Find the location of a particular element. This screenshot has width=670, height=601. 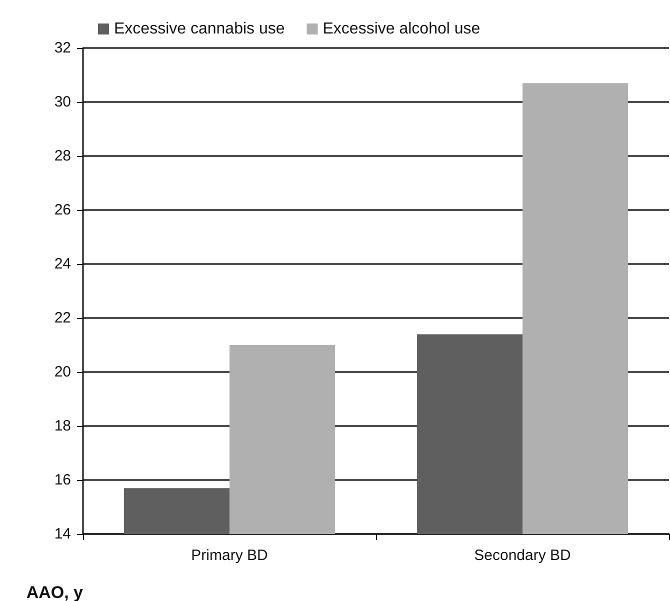

y-tick-label: 22 is located at coordinates (62, 318).